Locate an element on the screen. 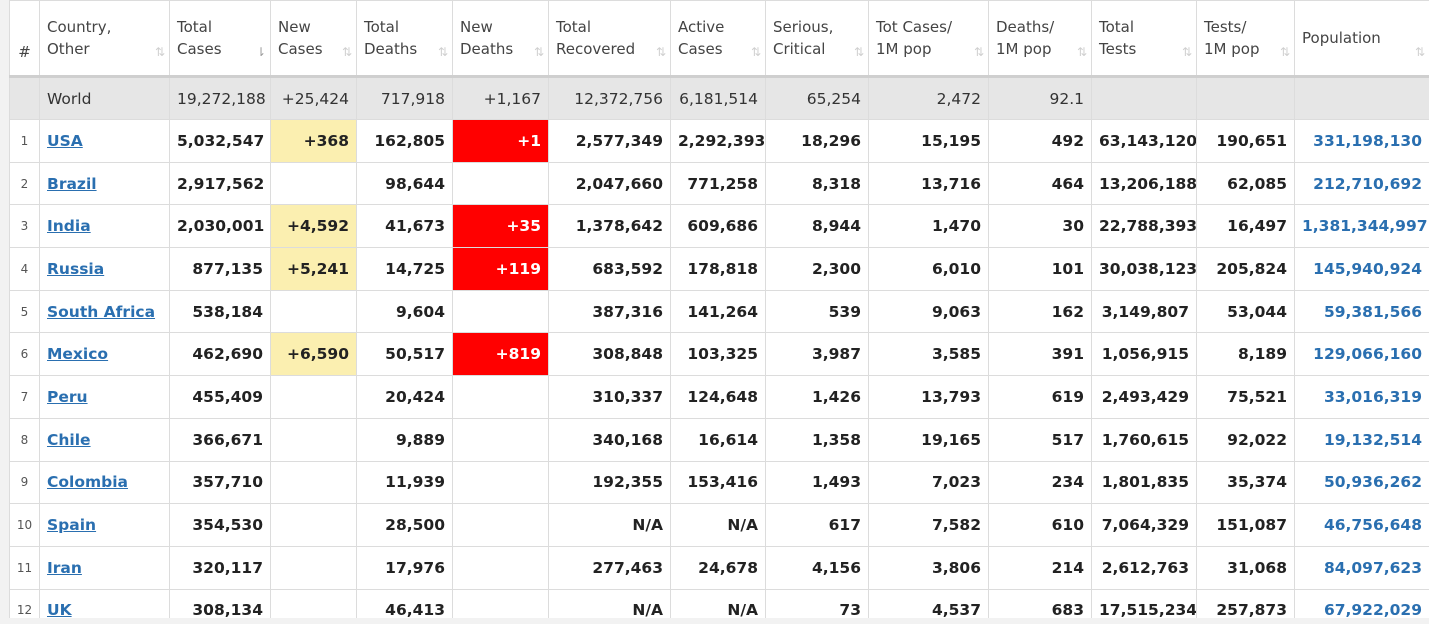 This screenshot has height=624, width=1429. cell-total-cases: 19,272,188 is located at coordinates (220, 98).